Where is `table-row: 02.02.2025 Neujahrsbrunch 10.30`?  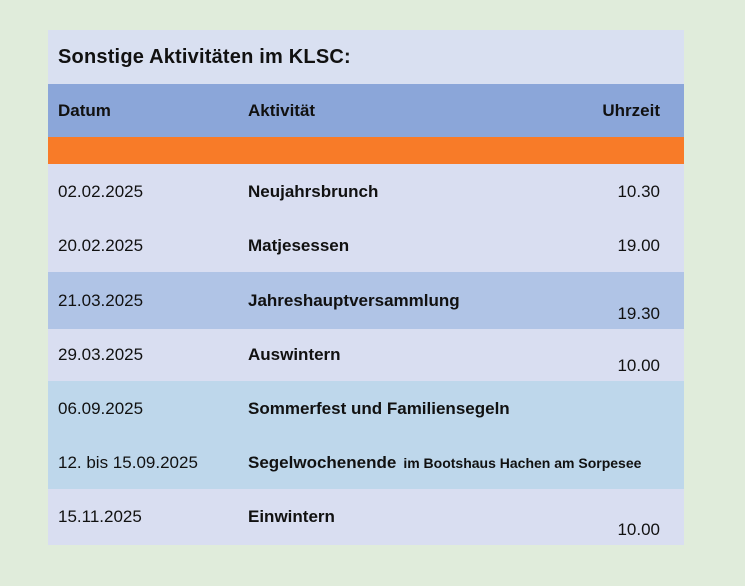 table-row: 02.02.2025 Neujahrsbrunch 10.30 is located at coordinates (366, 191).